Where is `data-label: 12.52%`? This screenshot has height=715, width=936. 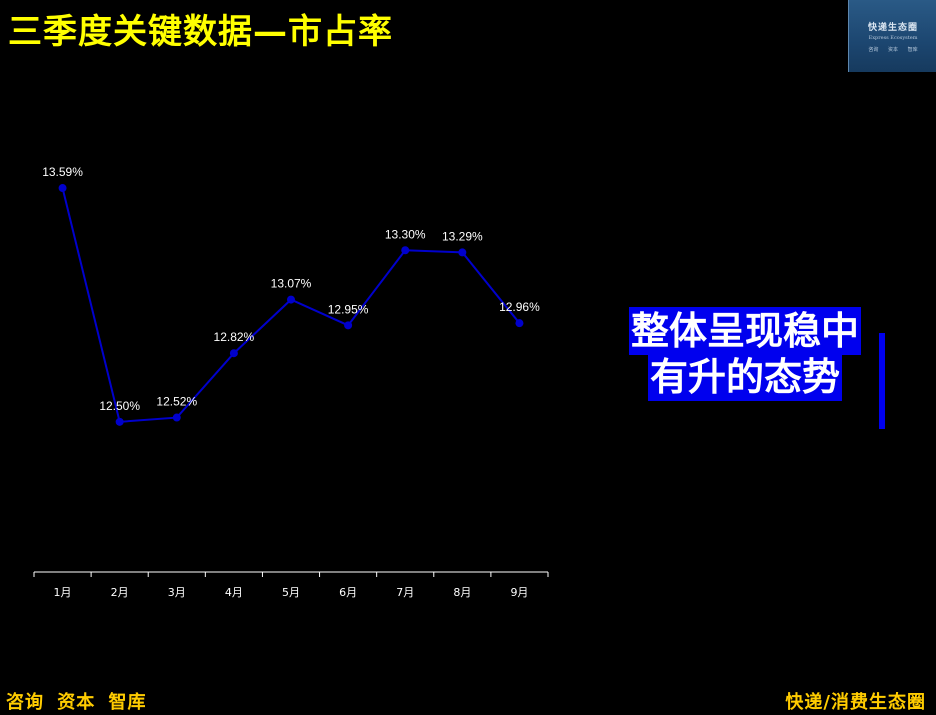
data-label: 12.52% is located at coordinates (176, 402).